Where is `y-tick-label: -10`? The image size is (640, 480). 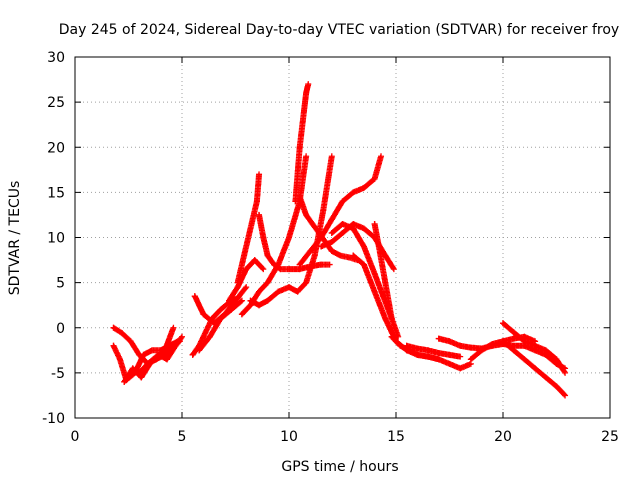 y-tick-label: -10 is located at coordinates (53, 419).